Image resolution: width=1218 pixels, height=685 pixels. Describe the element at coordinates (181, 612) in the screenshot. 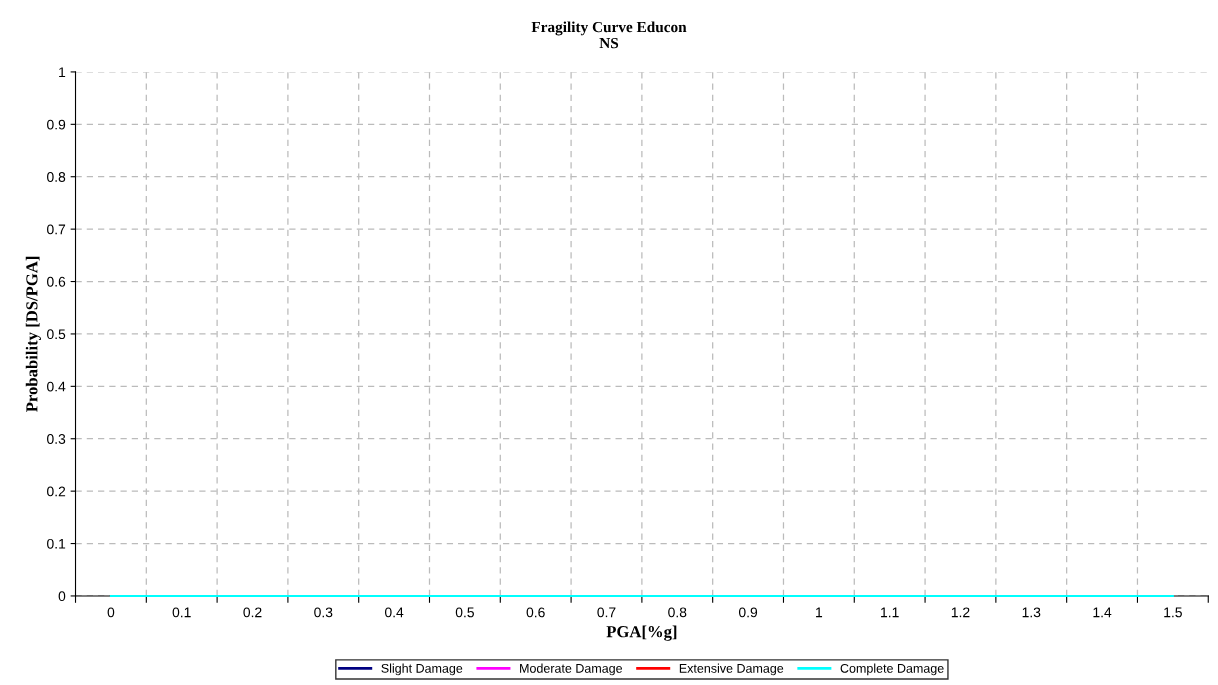

I see `x-tick-label: 0.1` at that location.